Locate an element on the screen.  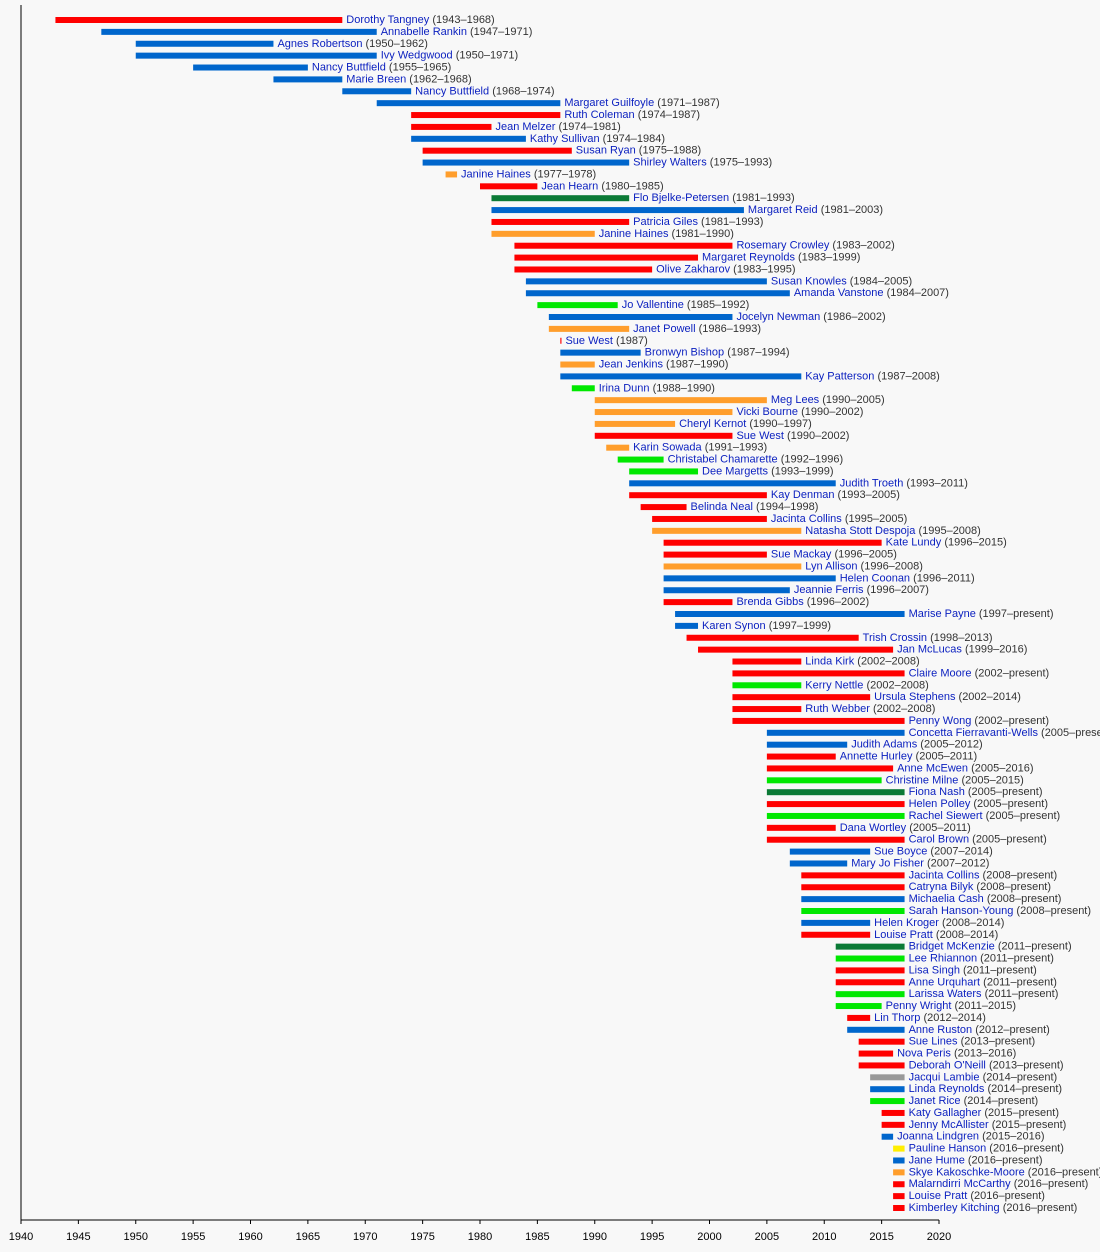
senator-name: Janet Powell is located at coordinates (664, 329).